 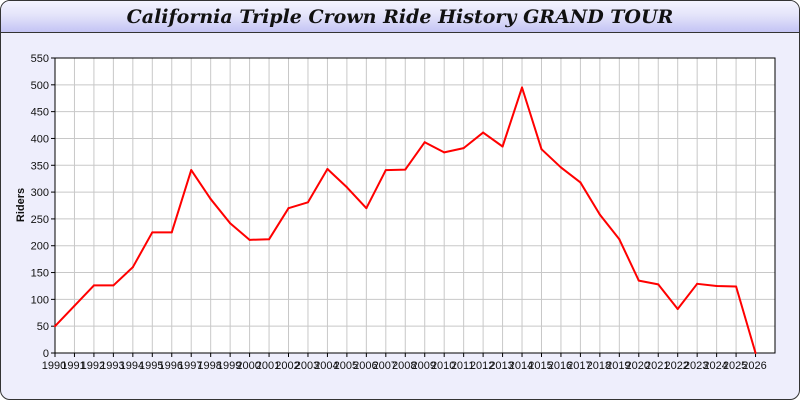 I want to click on x-tick-label: 2014, so click(x=521, y=366).